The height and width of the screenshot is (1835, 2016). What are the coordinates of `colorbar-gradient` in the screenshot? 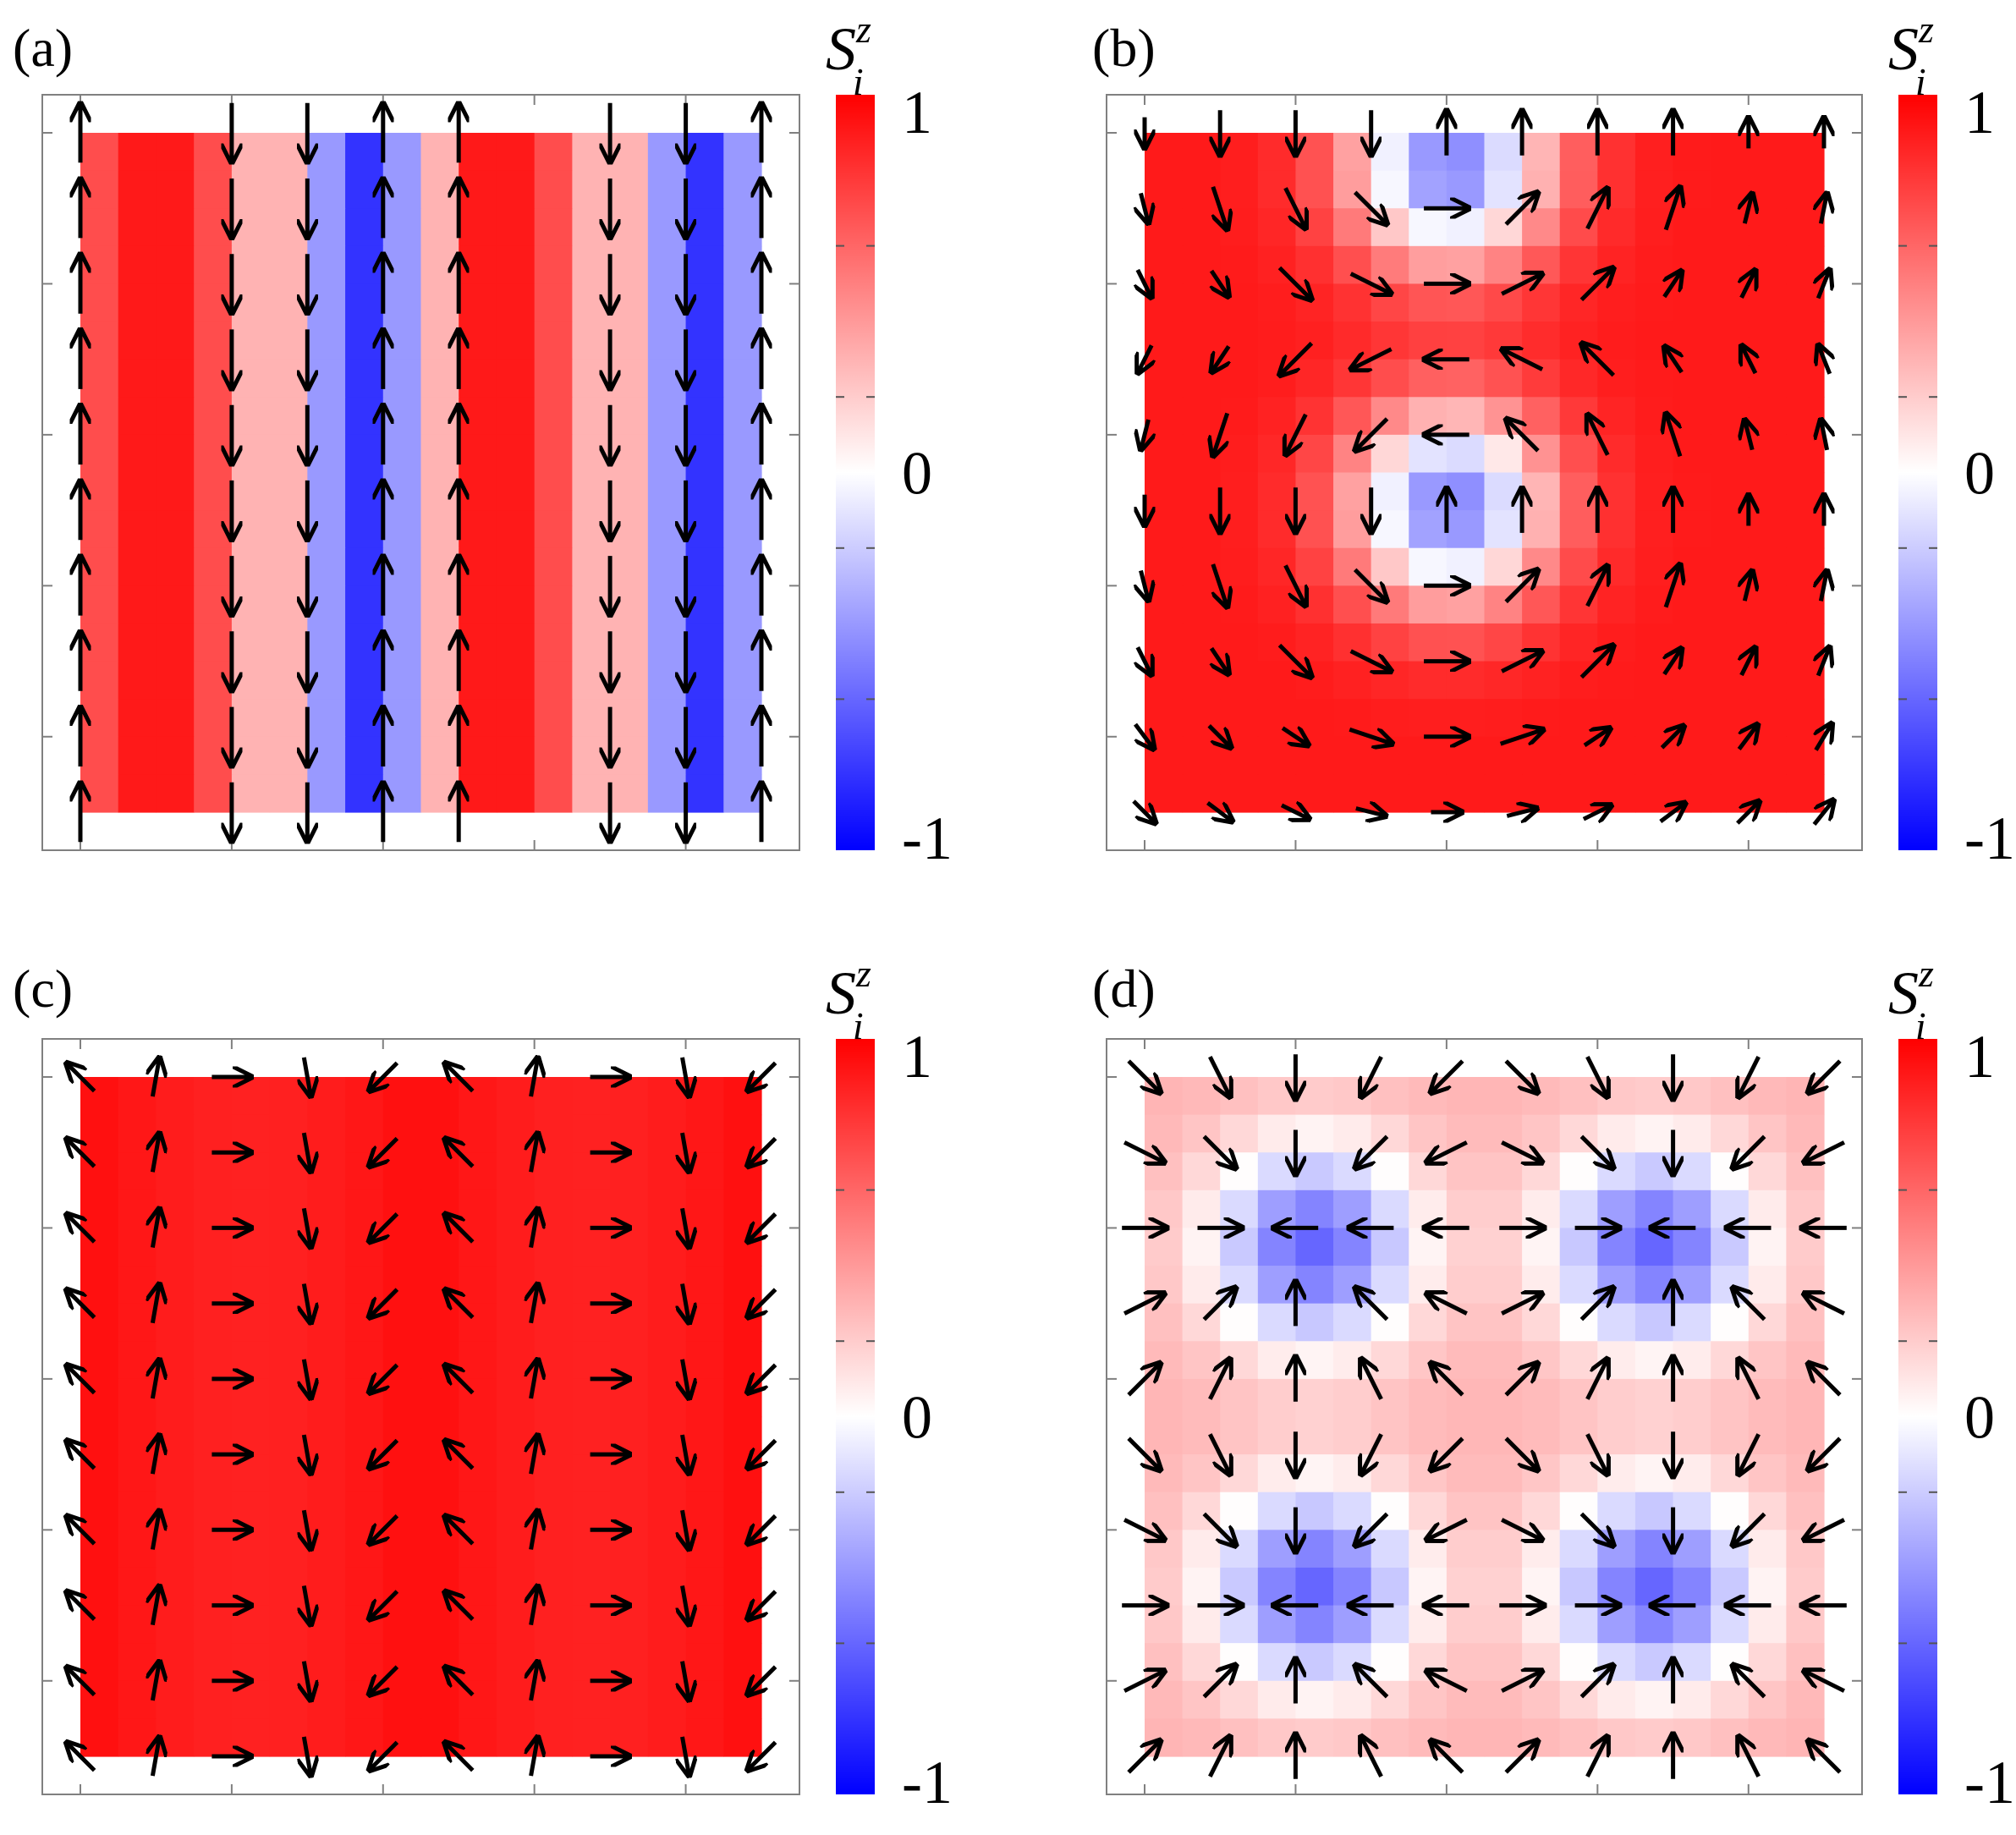 It's located at (855, 472).